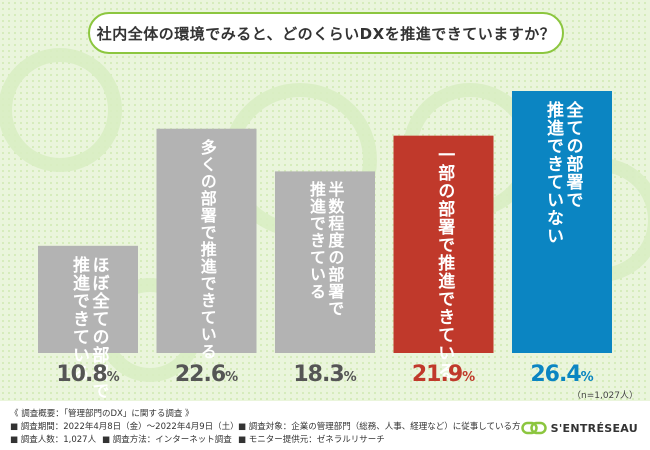 Image resolution: width=650 pixels, height=450 pixels. Describe the element at coordinates (167, 440) in the screenshot. I see `survey-method: ■ 調査方法：インターネット調査` at that location.